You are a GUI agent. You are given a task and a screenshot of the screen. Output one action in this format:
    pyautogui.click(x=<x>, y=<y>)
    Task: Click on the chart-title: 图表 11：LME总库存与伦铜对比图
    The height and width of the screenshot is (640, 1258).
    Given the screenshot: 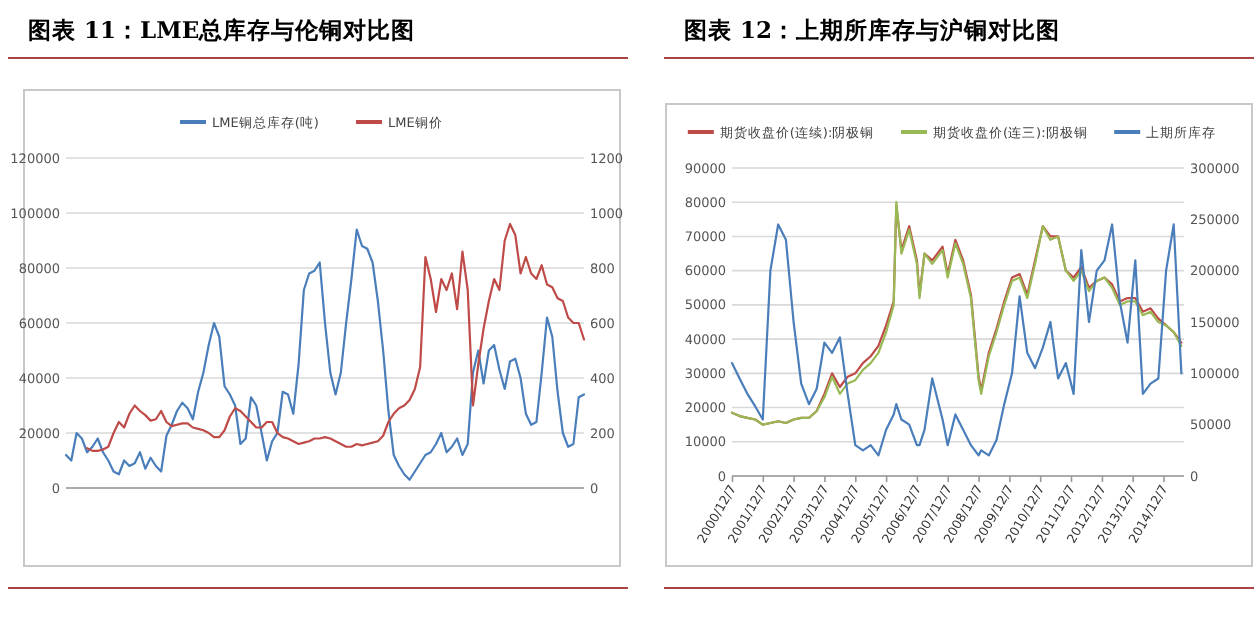 What is the action you would take?
    pyautogui.click(x=222, y=30)
    